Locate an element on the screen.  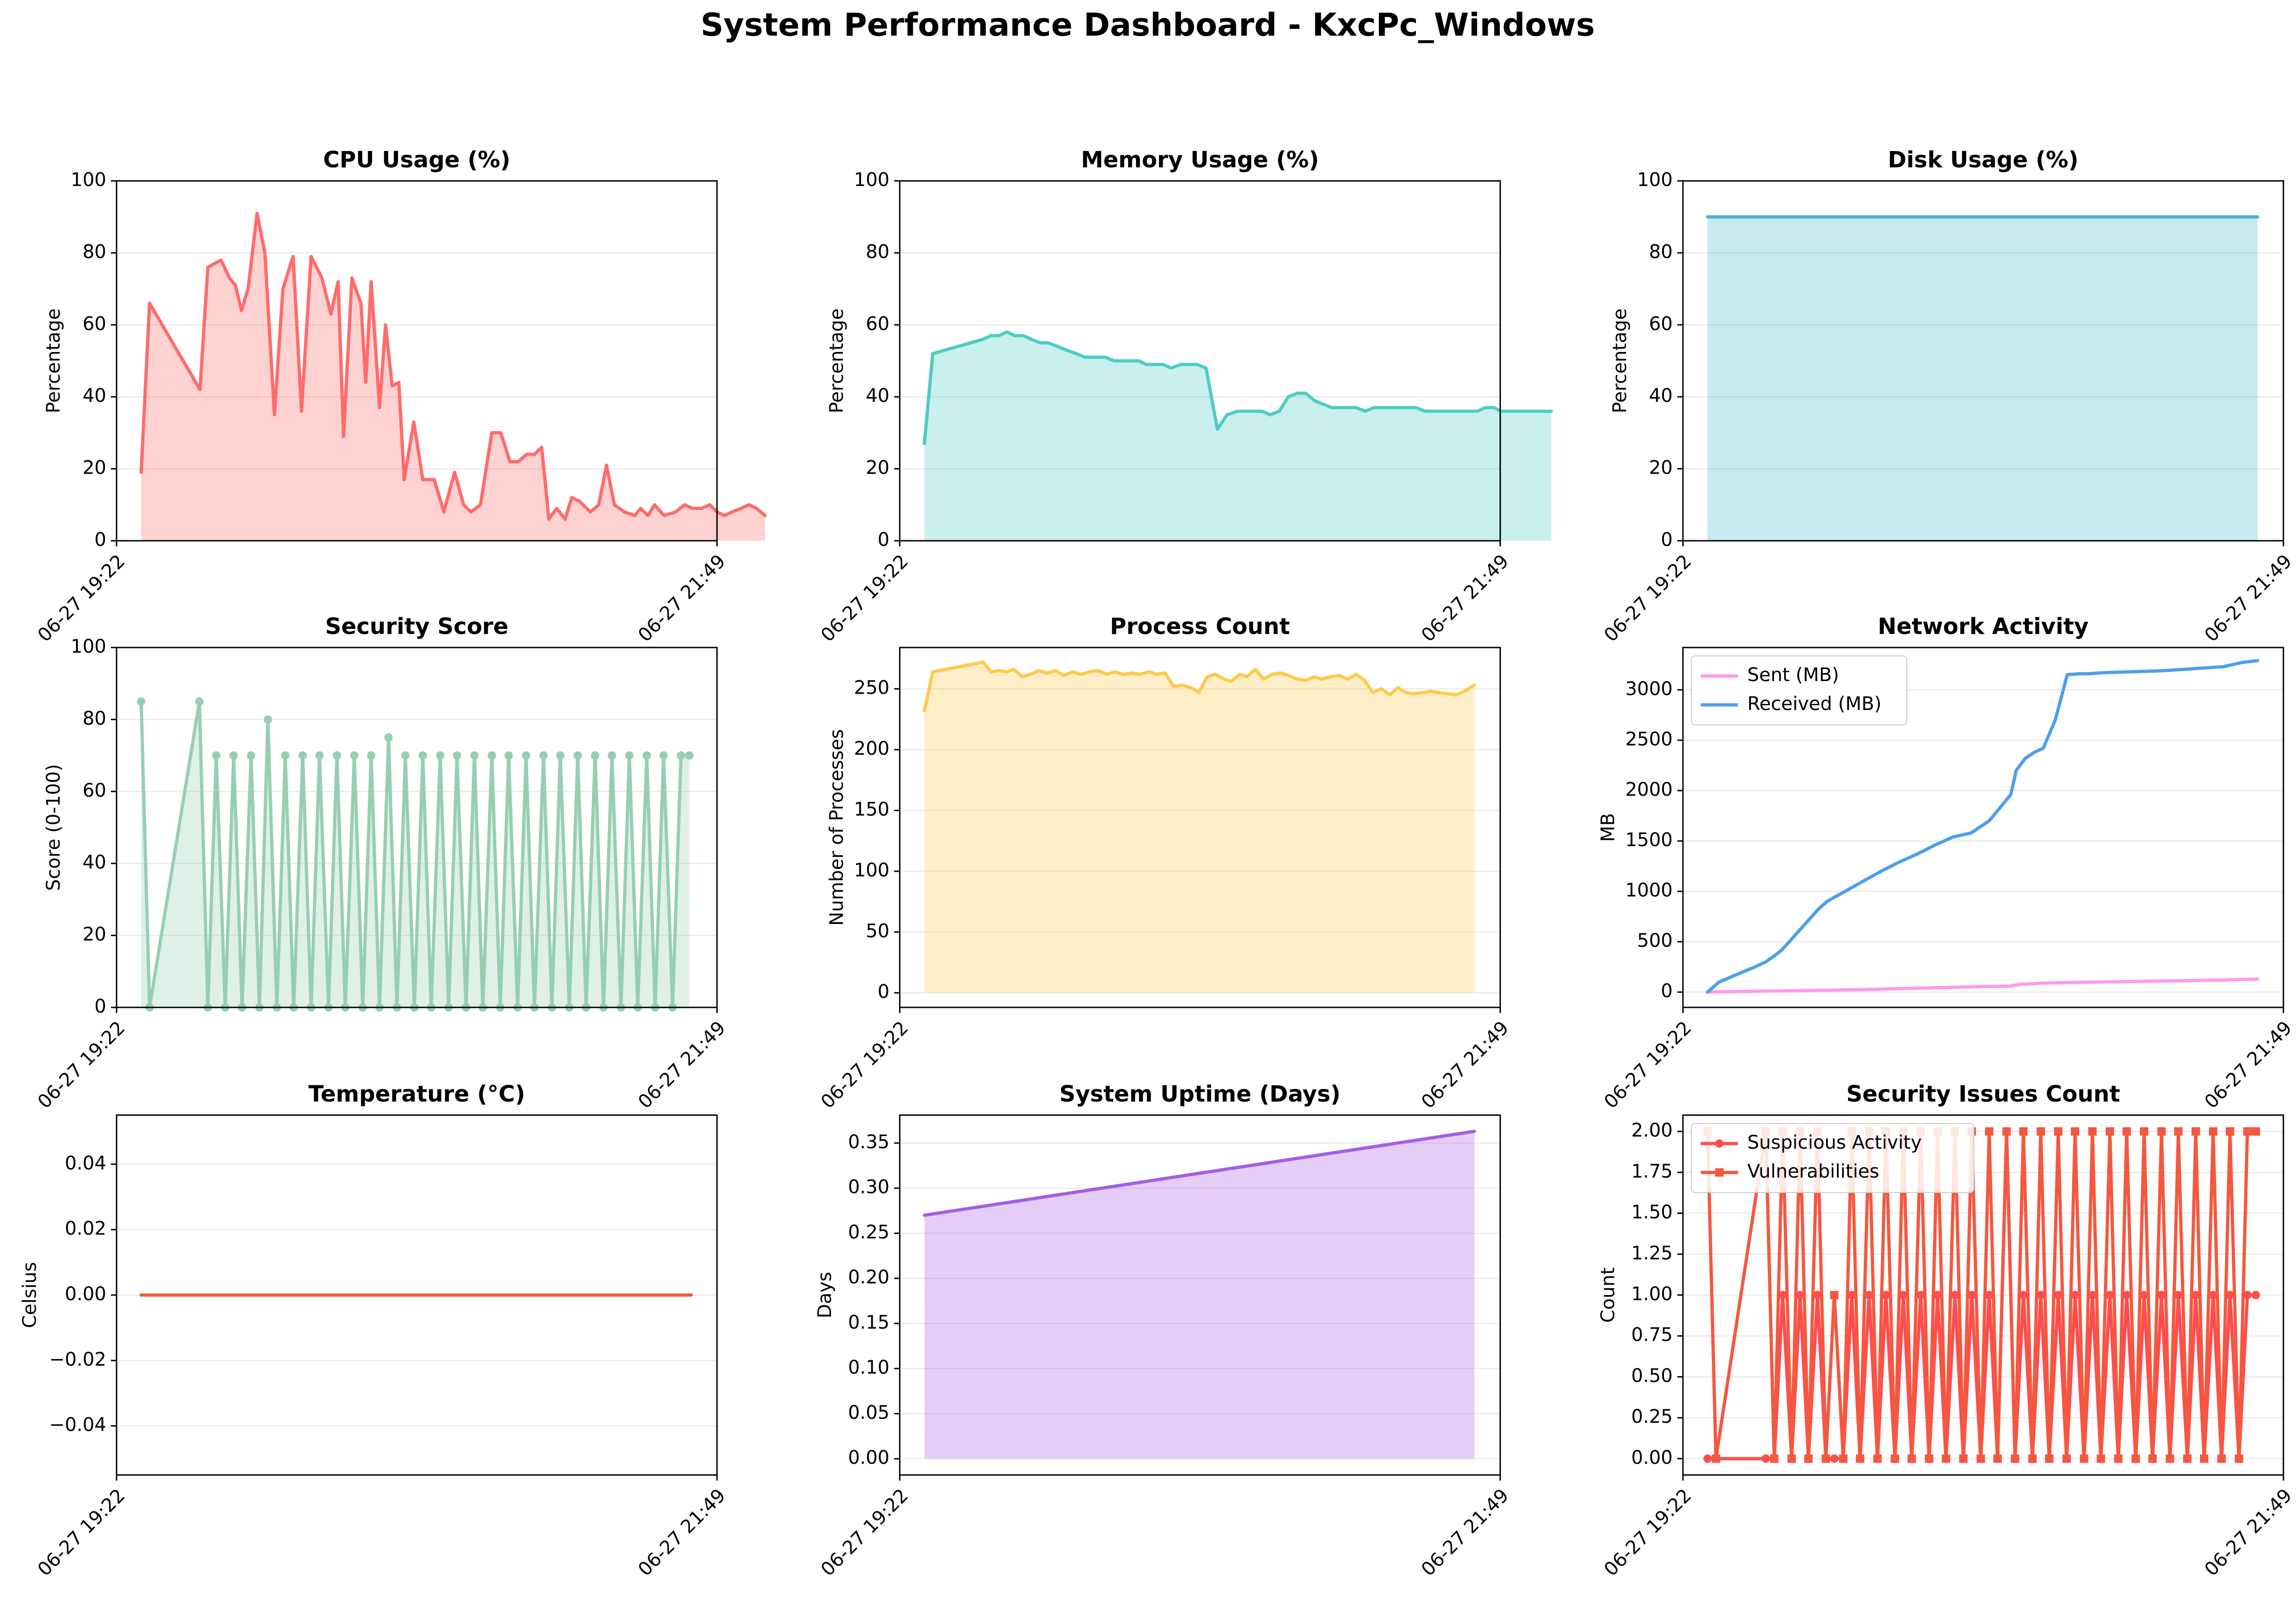
series-area-memory is located at coordinates (1237, 436).